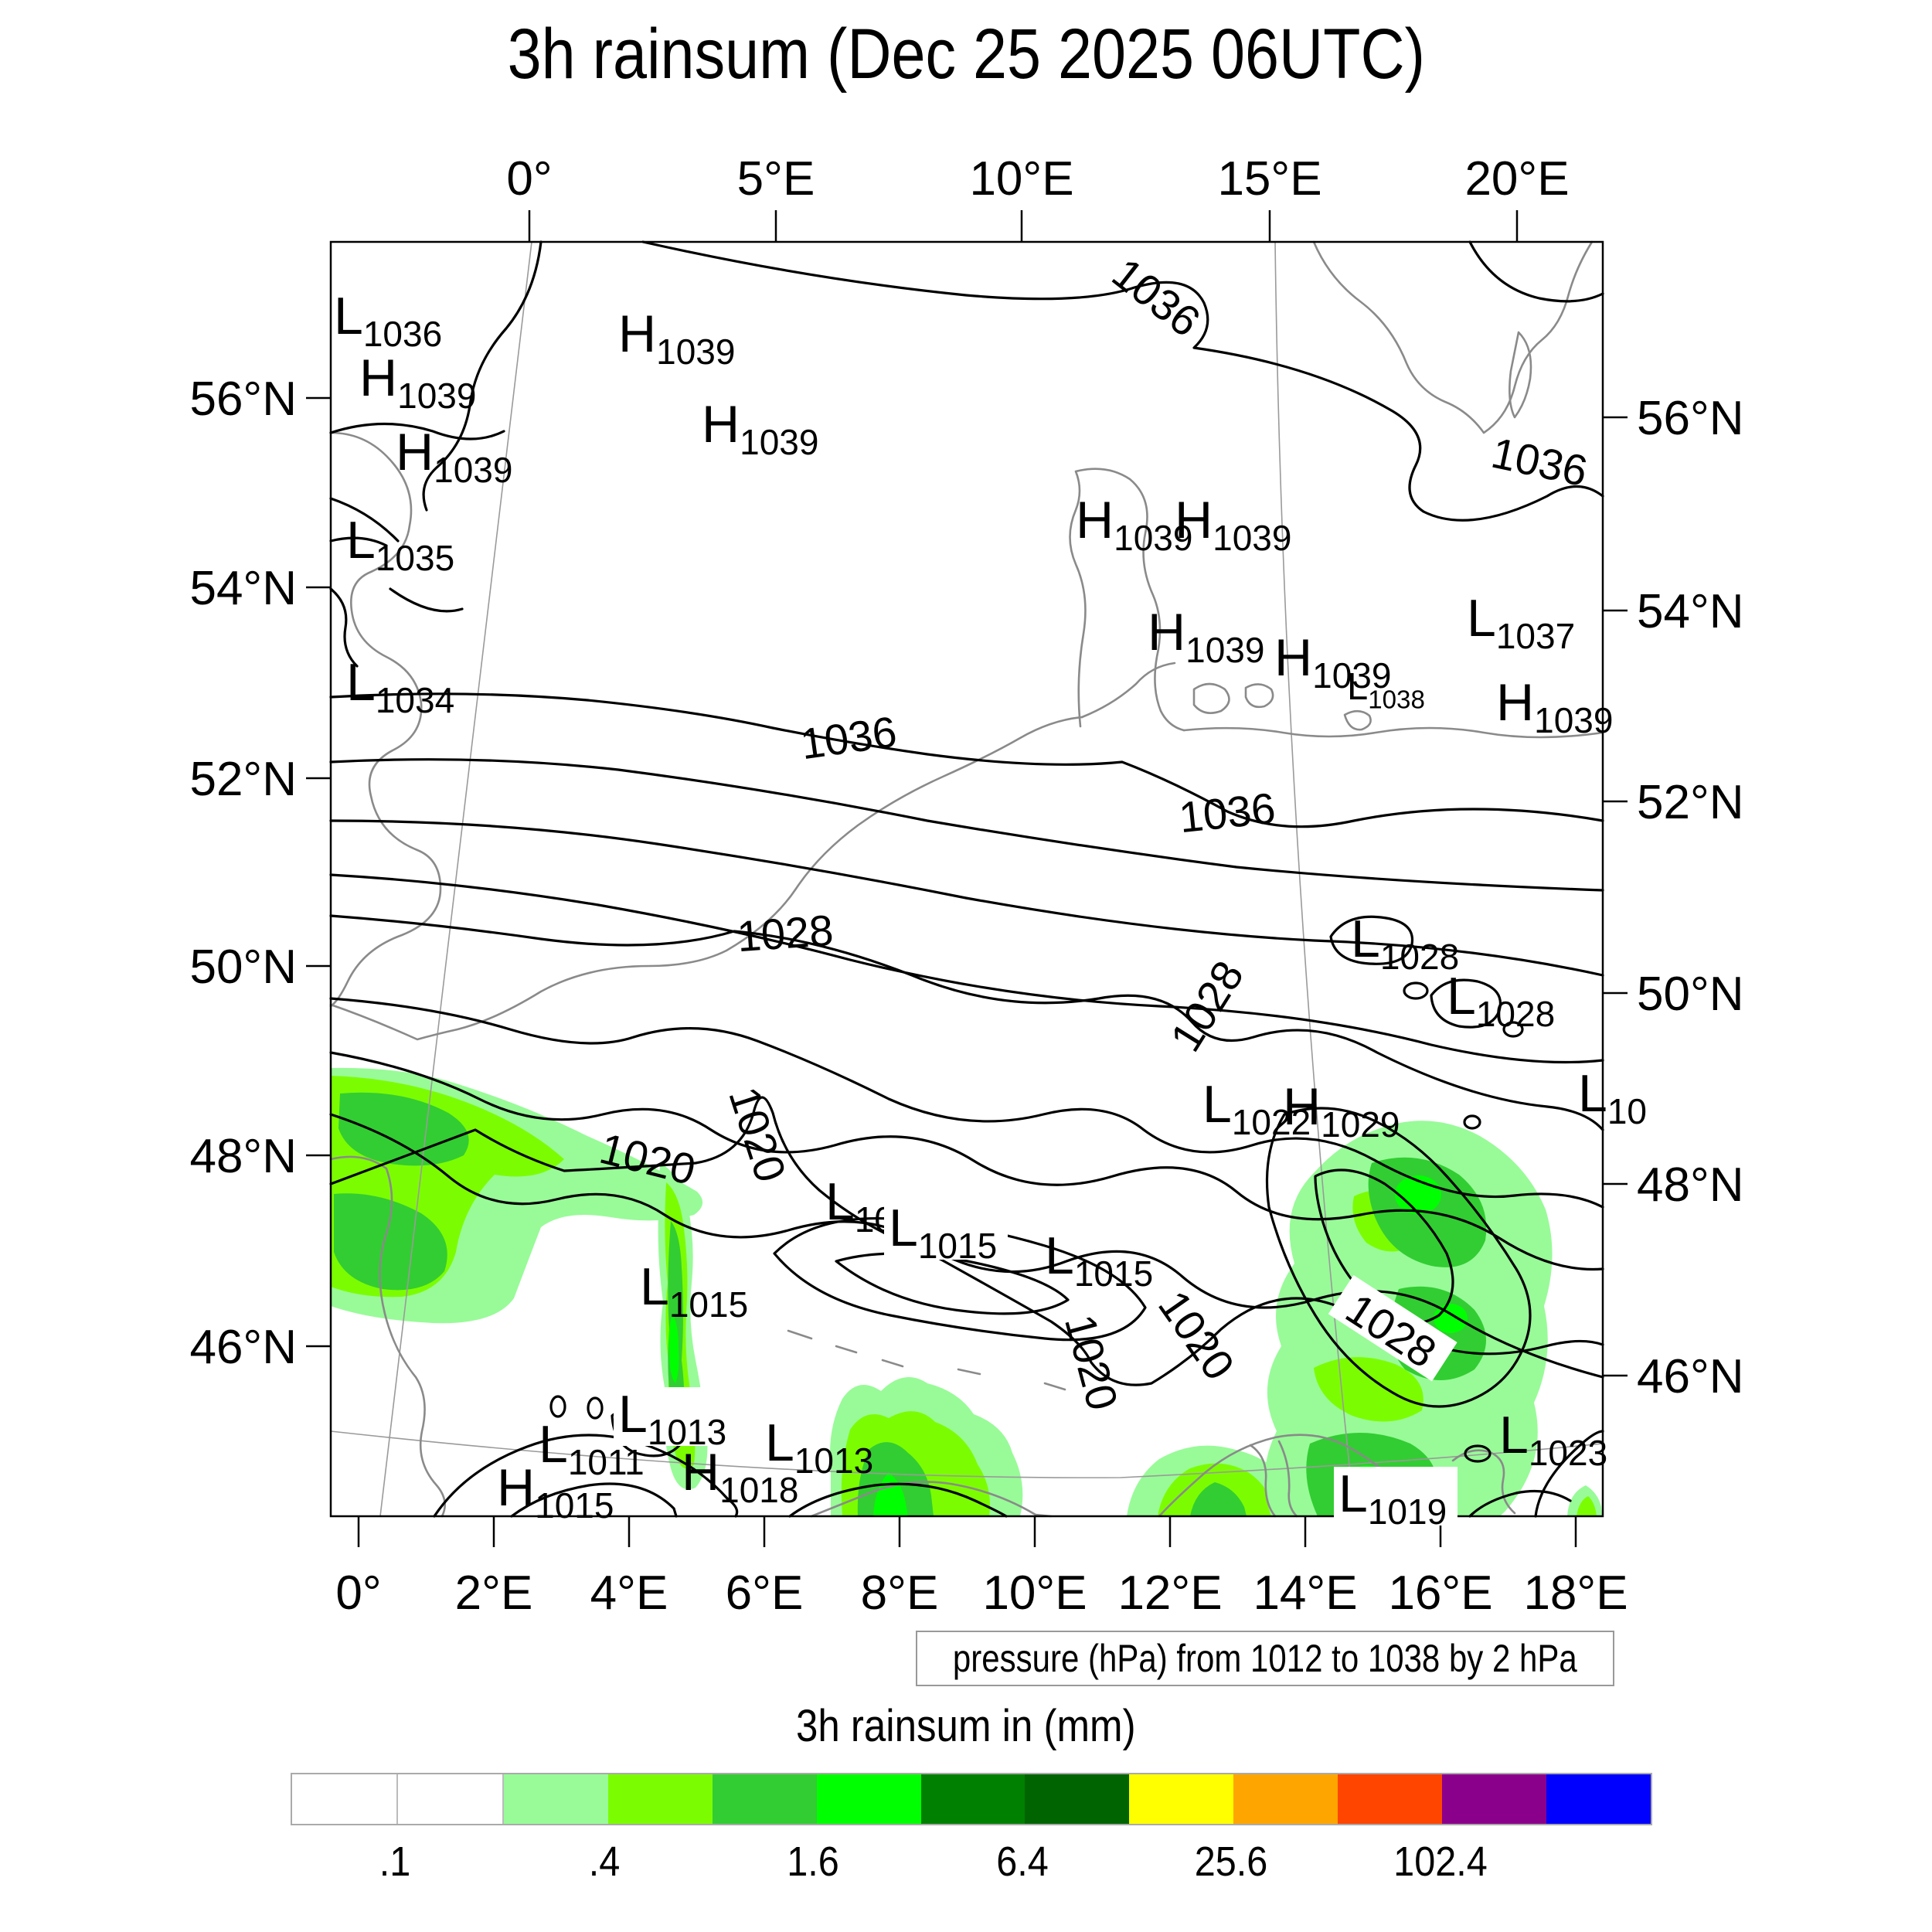  What do you see at coordinates (243, 588) in the screenshot?
I see `left-axis-label: 54°N` at bounding box center [243, 588].